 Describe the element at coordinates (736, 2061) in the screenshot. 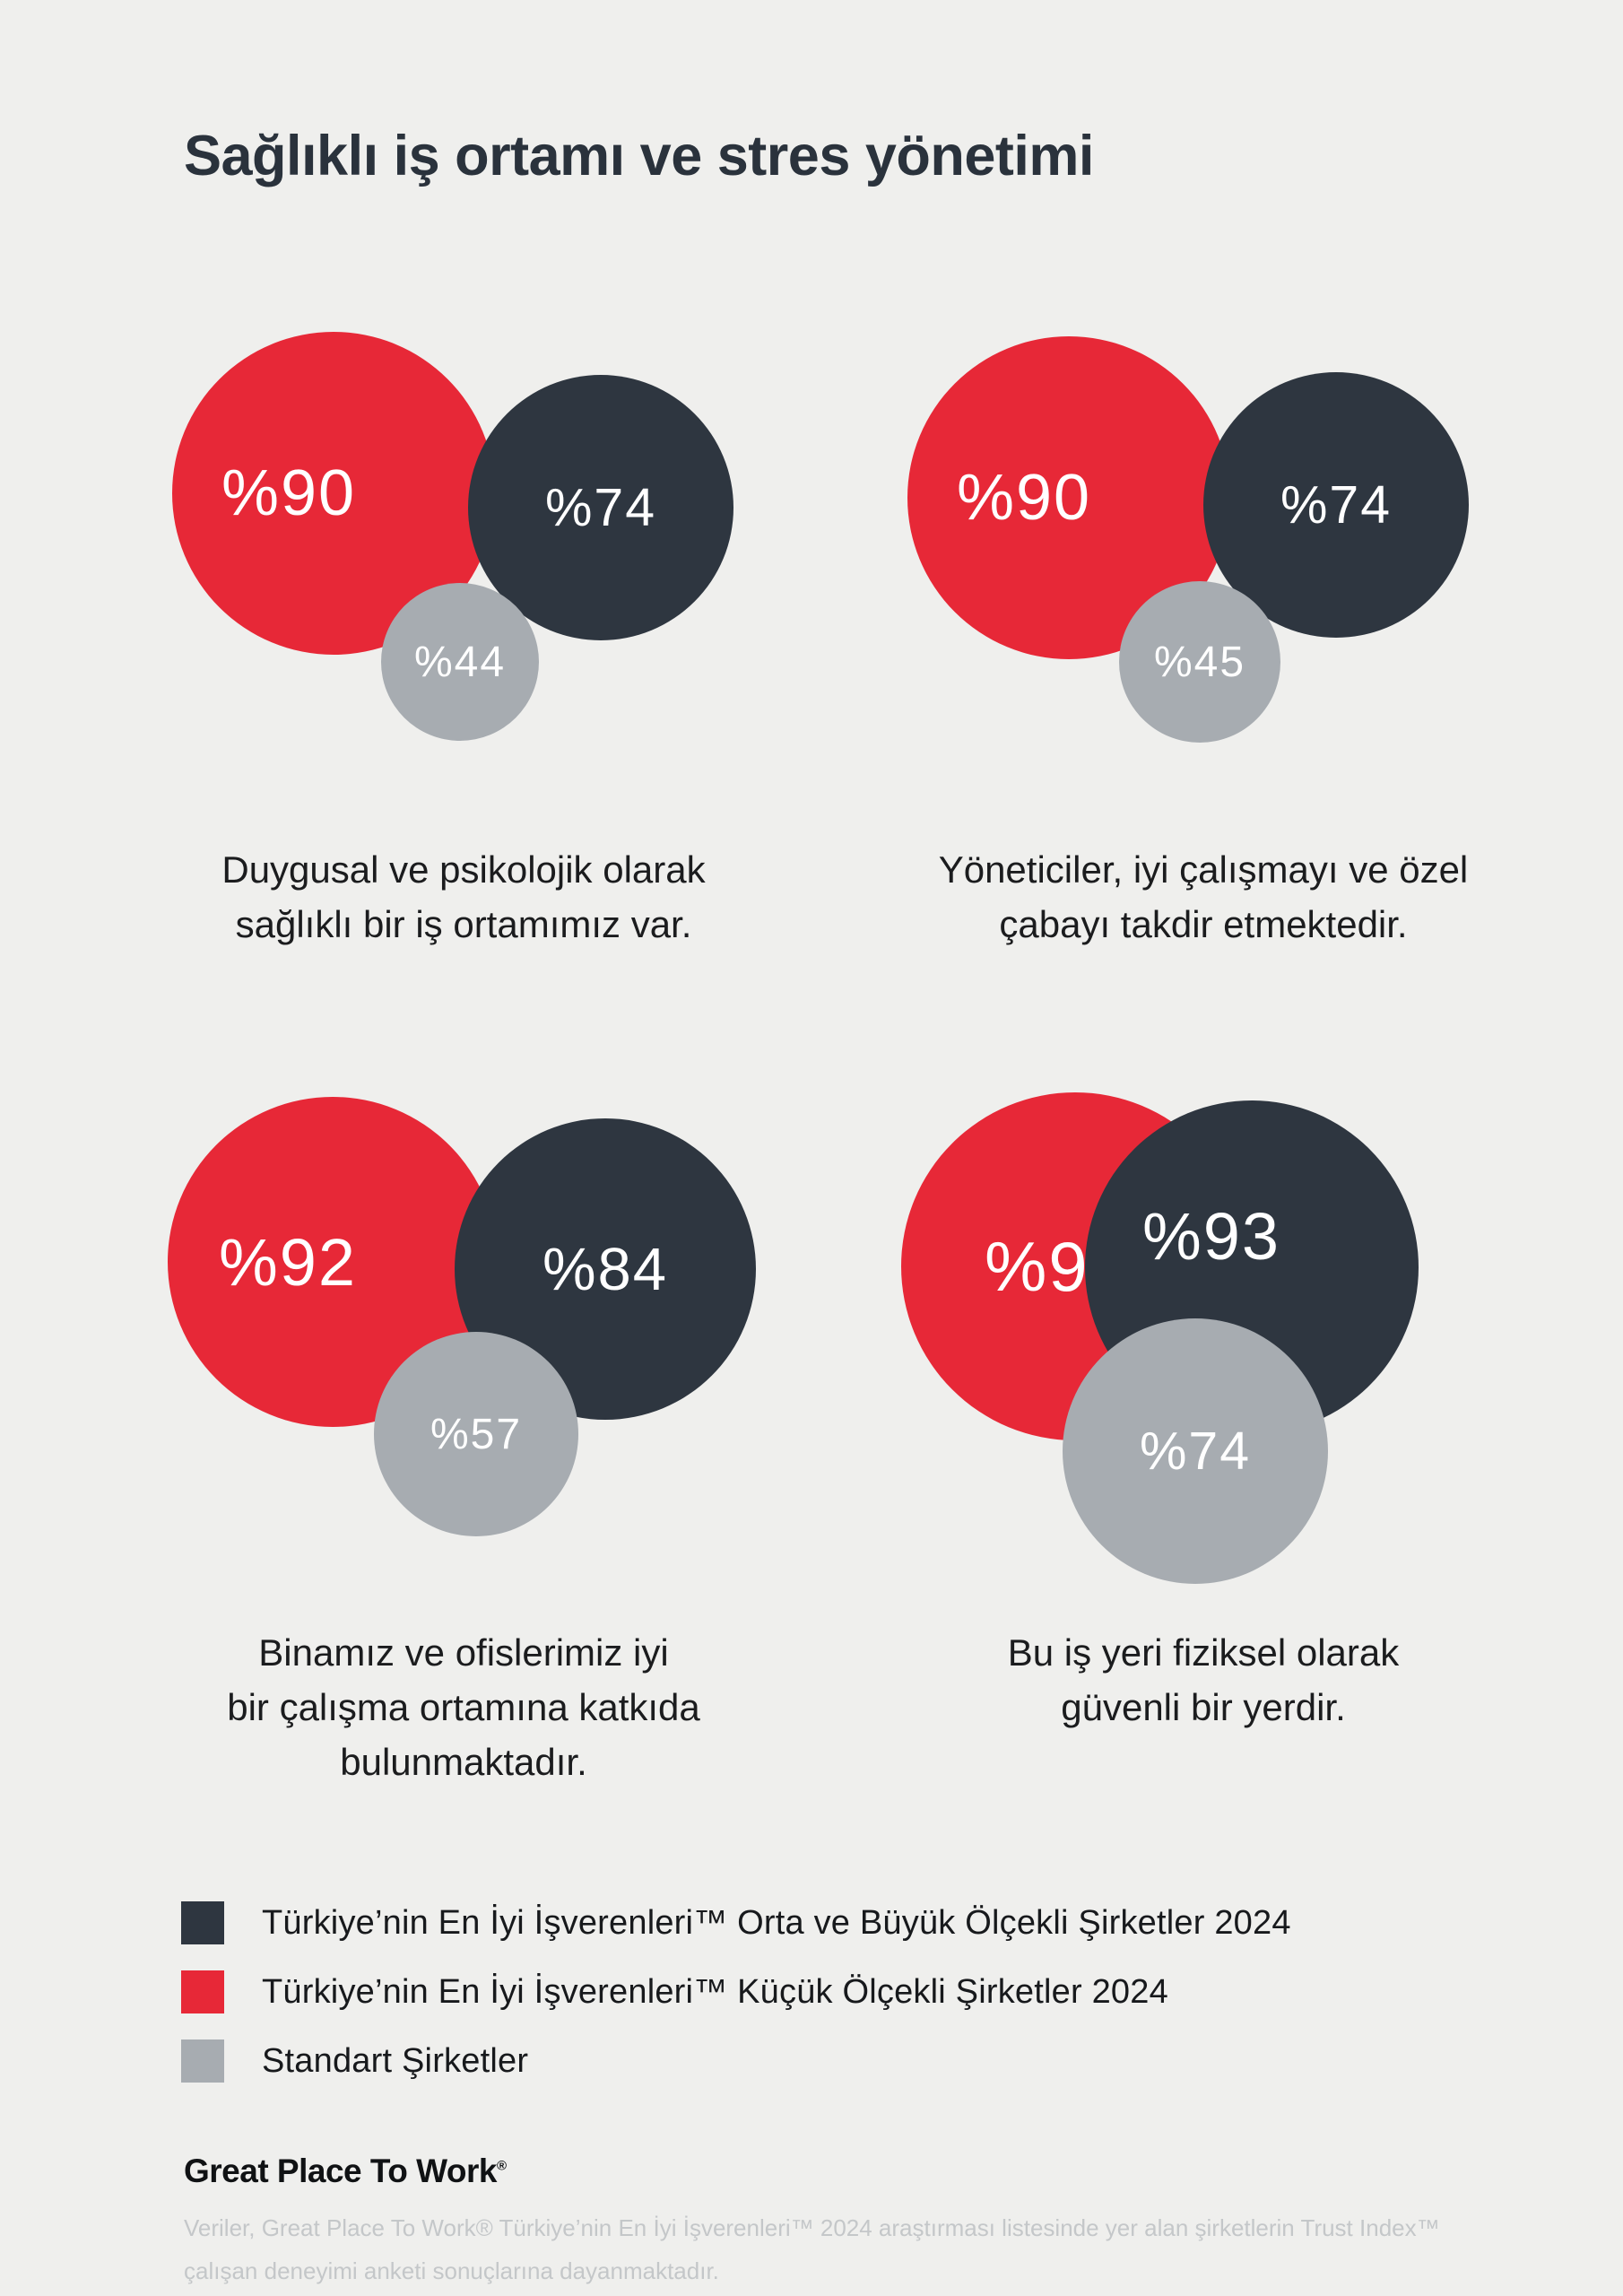

I see `legend-item-standard: Standart Şirketler` at that location.